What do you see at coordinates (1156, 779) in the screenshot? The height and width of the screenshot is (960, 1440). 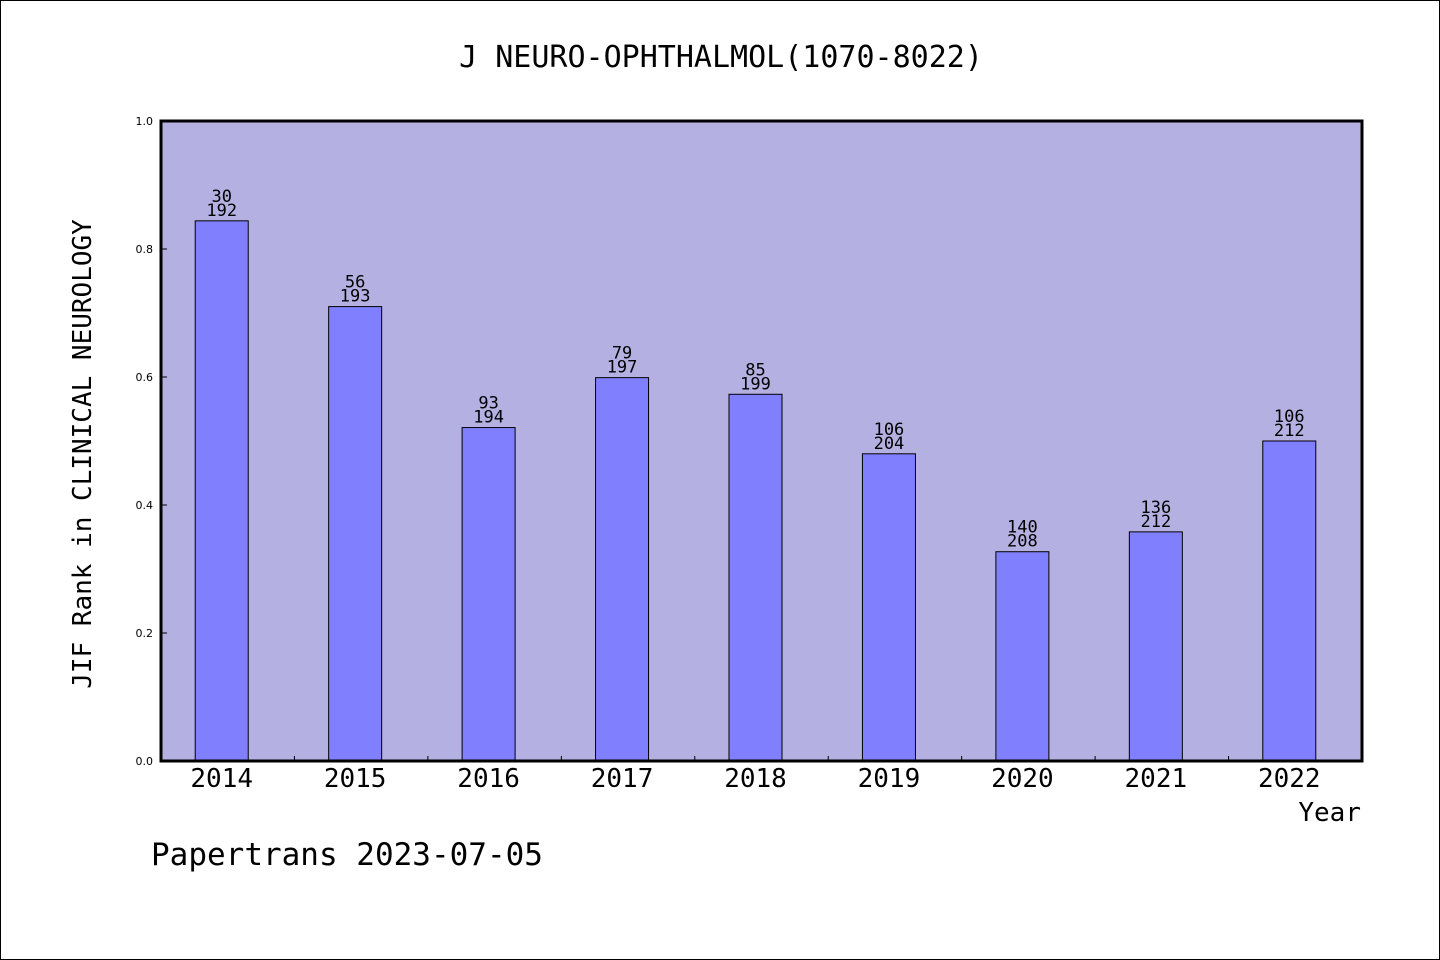 I see `x-tick-label: 2021` at bounding box center [1156, 779].